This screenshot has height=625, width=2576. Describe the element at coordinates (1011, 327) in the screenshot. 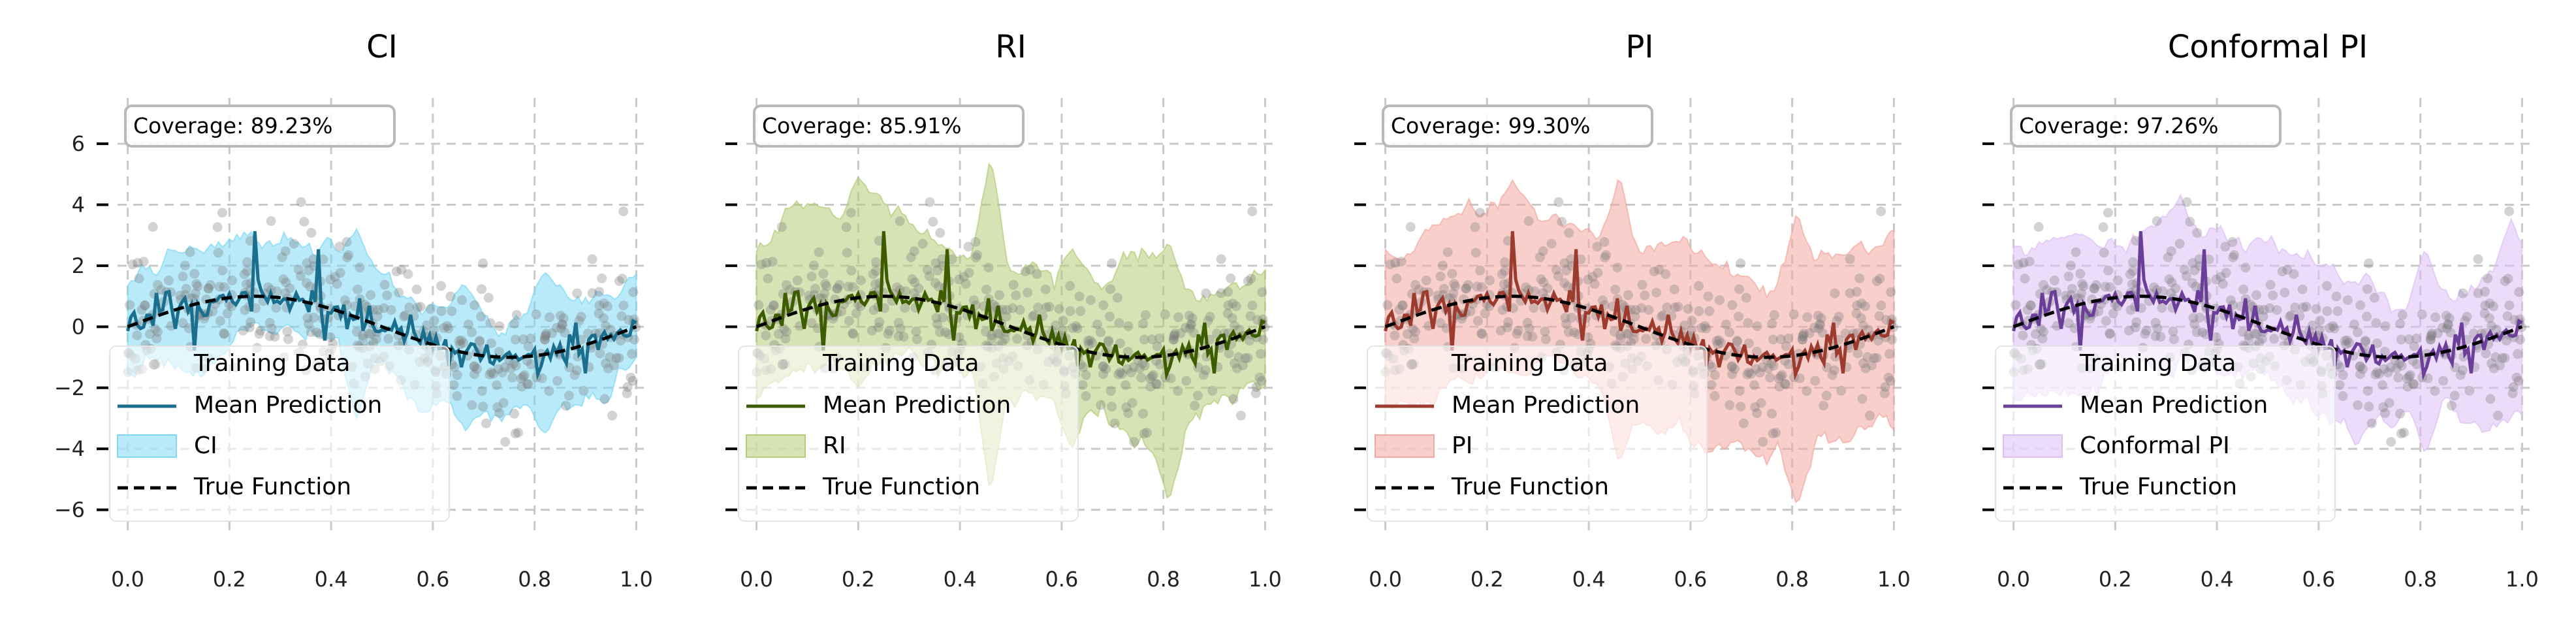

I see `true-function-line` at that location.